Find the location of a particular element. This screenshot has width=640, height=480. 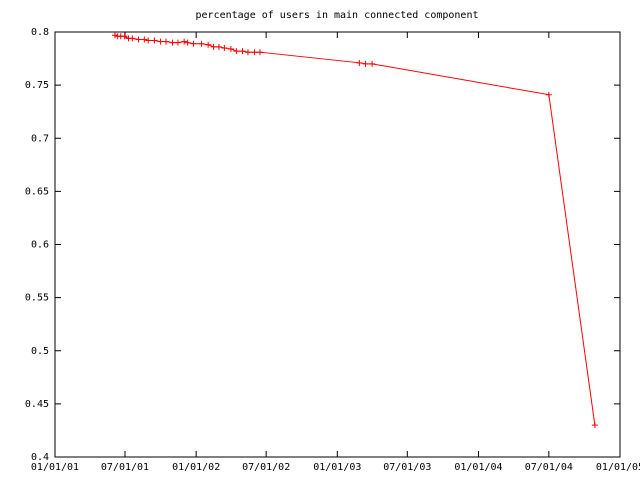

y-tick-label: 0.4 is located at coordinates (40, 457).